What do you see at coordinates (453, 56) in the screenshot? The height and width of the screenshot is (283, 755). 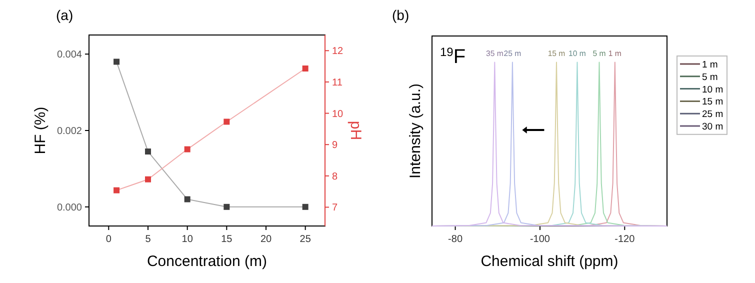 I see `annotation: $^{19}$F` at bounding box center [453, 56].